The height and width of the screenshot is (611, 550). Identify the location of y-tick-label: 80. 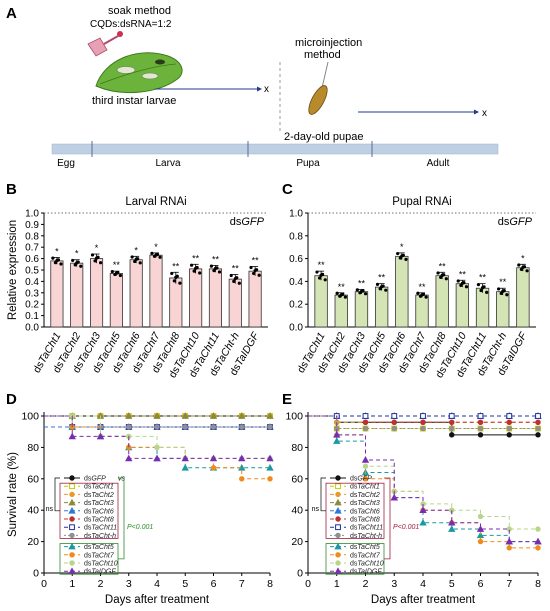
(33, 448).